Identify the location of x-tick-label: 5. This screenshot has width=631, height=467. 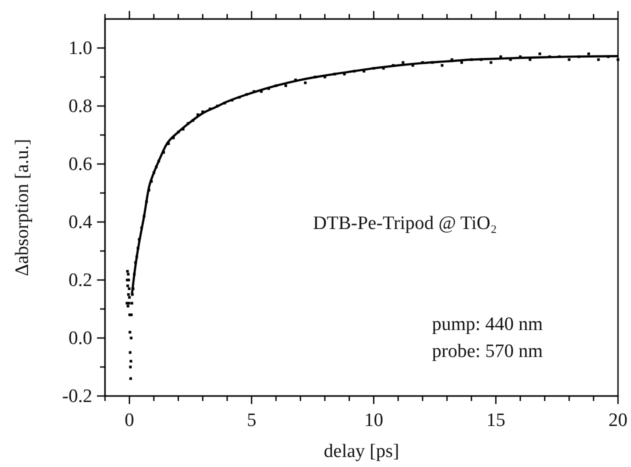
(251, 420).